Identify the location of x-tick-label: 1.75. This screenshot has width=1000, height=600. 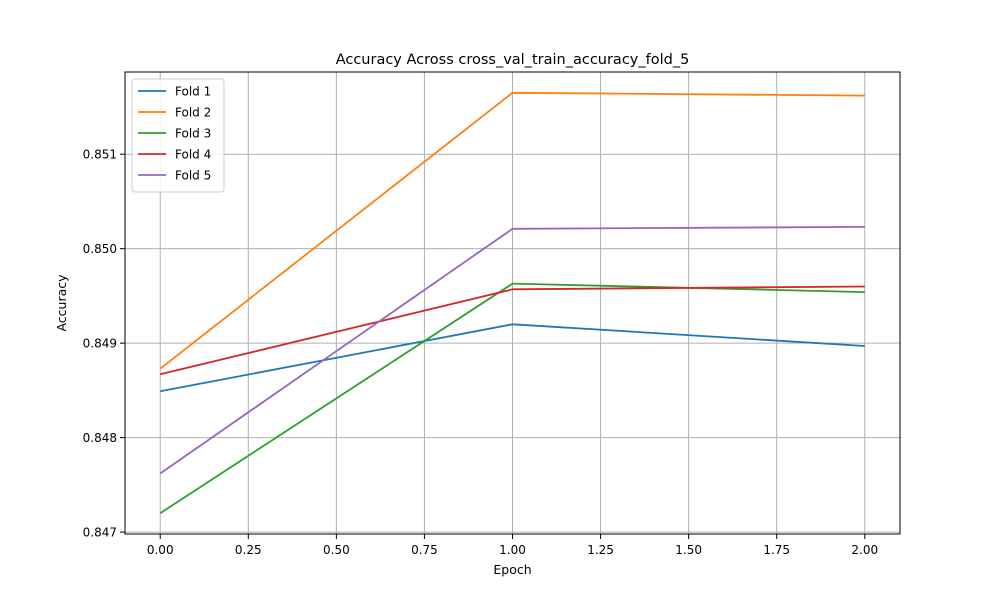
(776, 550).